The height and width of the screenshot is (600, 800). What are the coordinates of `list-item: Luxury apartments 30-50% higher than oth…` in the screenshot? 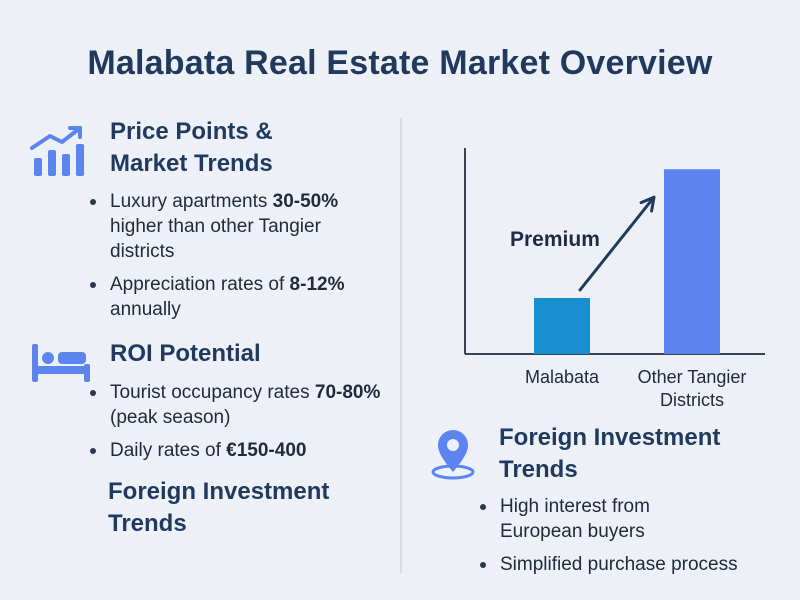 It's located at (238, 226).